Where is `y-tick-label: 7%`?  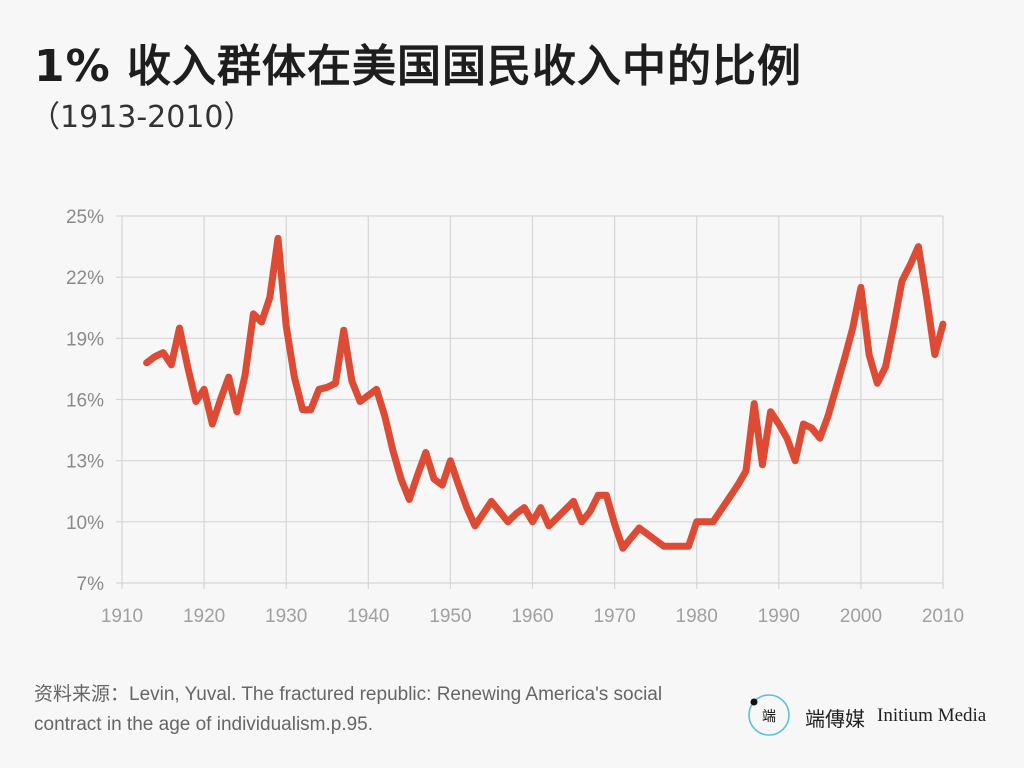
y-tick-label: 7% is located at coordinates (91, 584).